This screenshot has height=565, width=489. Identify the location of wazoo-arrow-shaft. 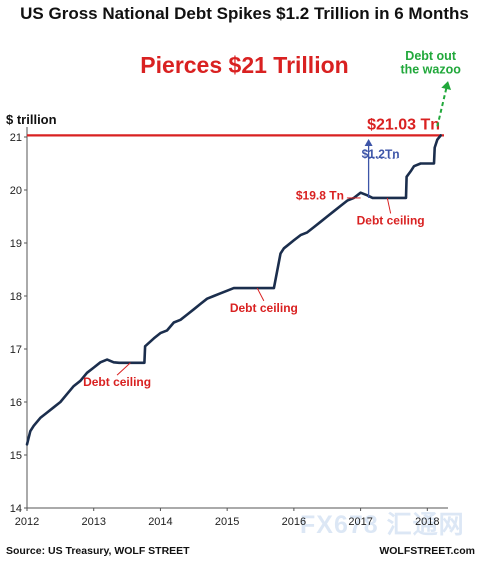
(442, 105).